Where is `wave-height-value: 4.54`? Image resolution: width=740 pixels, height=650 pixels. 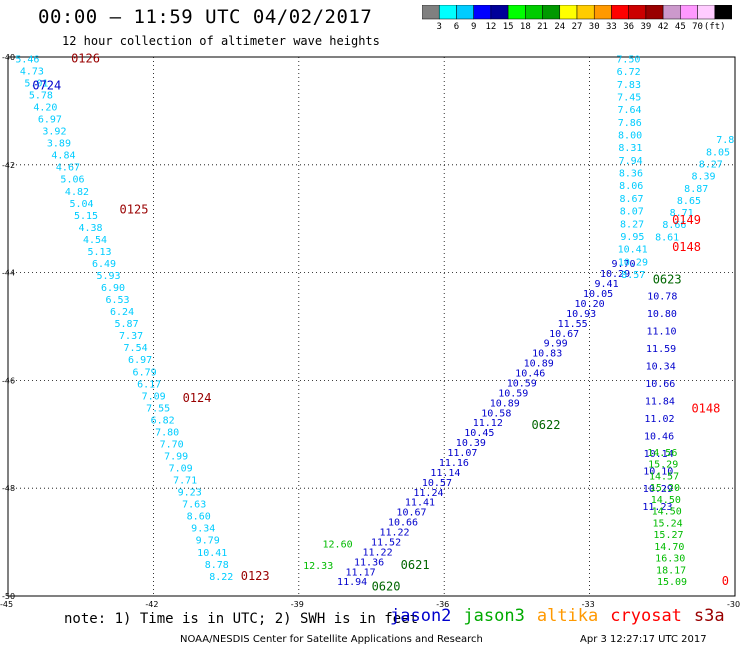 wave-height-value: 4.54 is located at coordinates (95, 240).